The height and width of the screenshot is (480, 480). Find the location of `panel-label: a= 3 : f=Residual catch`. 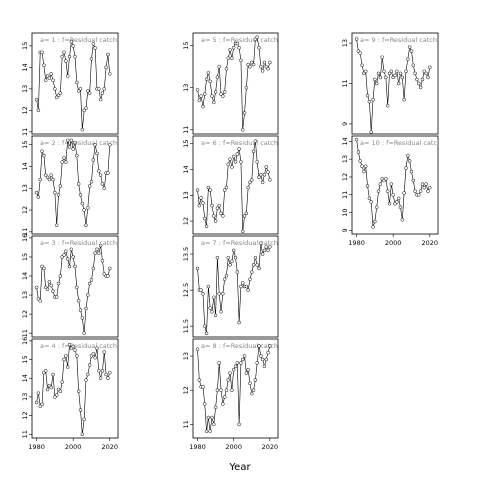

panel-label: a= 3 : f=Residual catch is located at coordinates (78, 243).